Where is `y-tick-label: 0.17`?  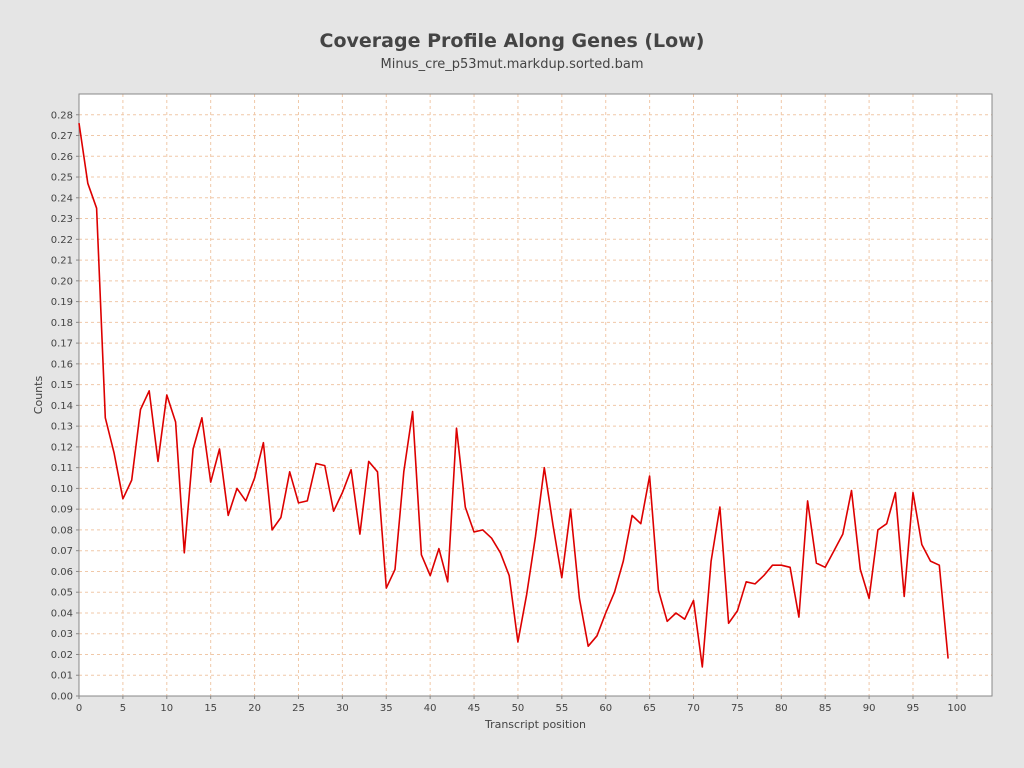 y-tick-label: 0.17 is located at coordinates (62, 344).